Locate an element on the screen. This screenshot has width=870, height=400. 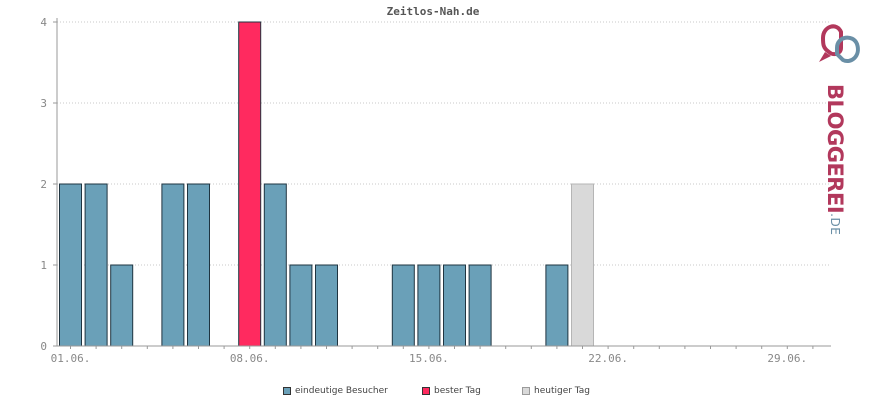
bar-best is located at coordinates (250, 184).